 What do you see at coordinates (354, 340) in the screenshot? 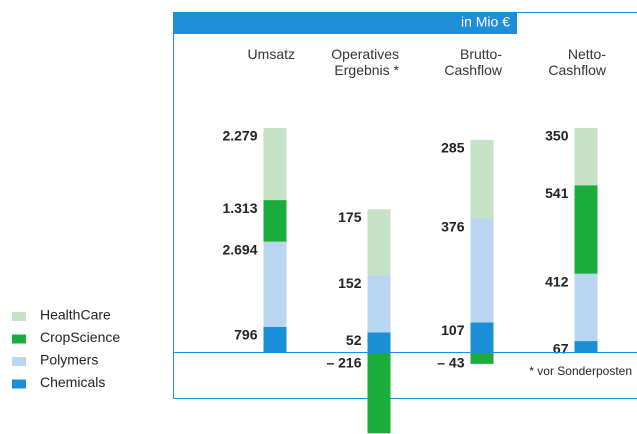
I see `value-label: 52` at bounding box center [354, 340].